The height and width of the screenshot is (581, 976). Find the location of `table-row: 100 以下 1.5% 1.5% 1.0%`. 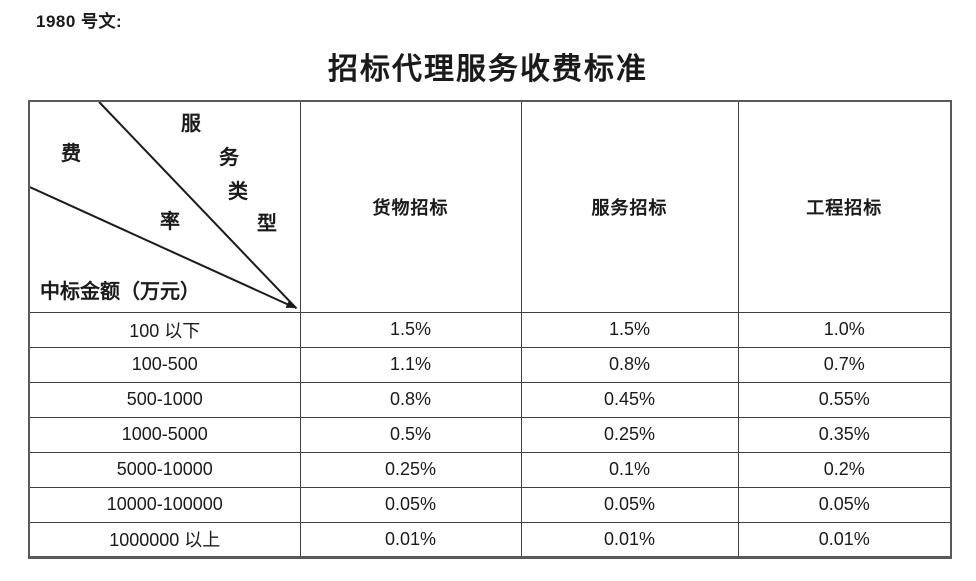

table-row: 100 以下 1.5% 1.5% 1.0% is located at coordinates (490, 329).